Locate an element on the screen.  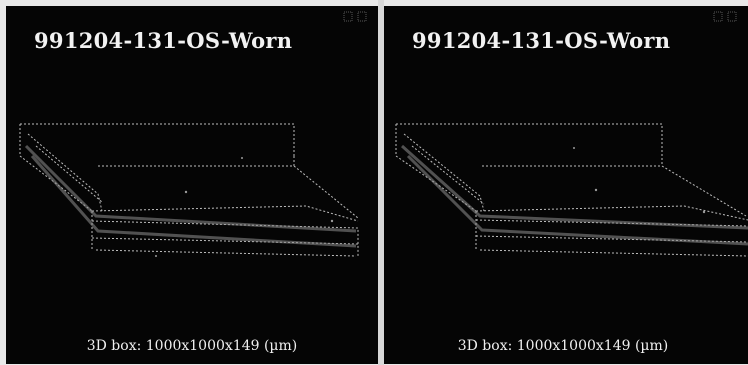
left-panel-caption: 3D box: 1000x1000x149 (µm) is located at coordinates (192, 346).